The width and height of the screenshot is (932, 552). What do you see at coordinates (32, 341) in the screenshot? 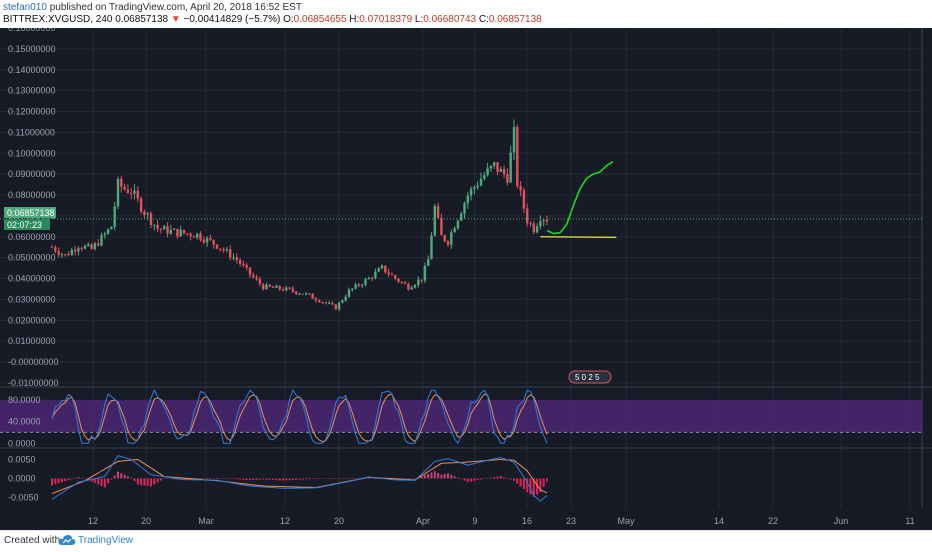
I see `y-tick-label: 0.01000000` at bounding box center [32, 341].